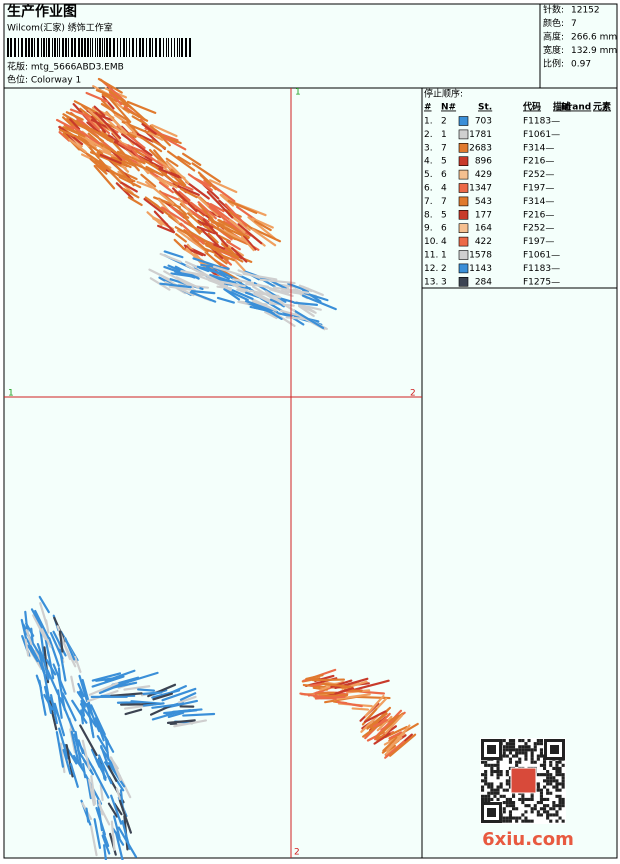  Describe the element at coordinates (541, 282) in the screenshot. I see `code: F1275—` at that location.